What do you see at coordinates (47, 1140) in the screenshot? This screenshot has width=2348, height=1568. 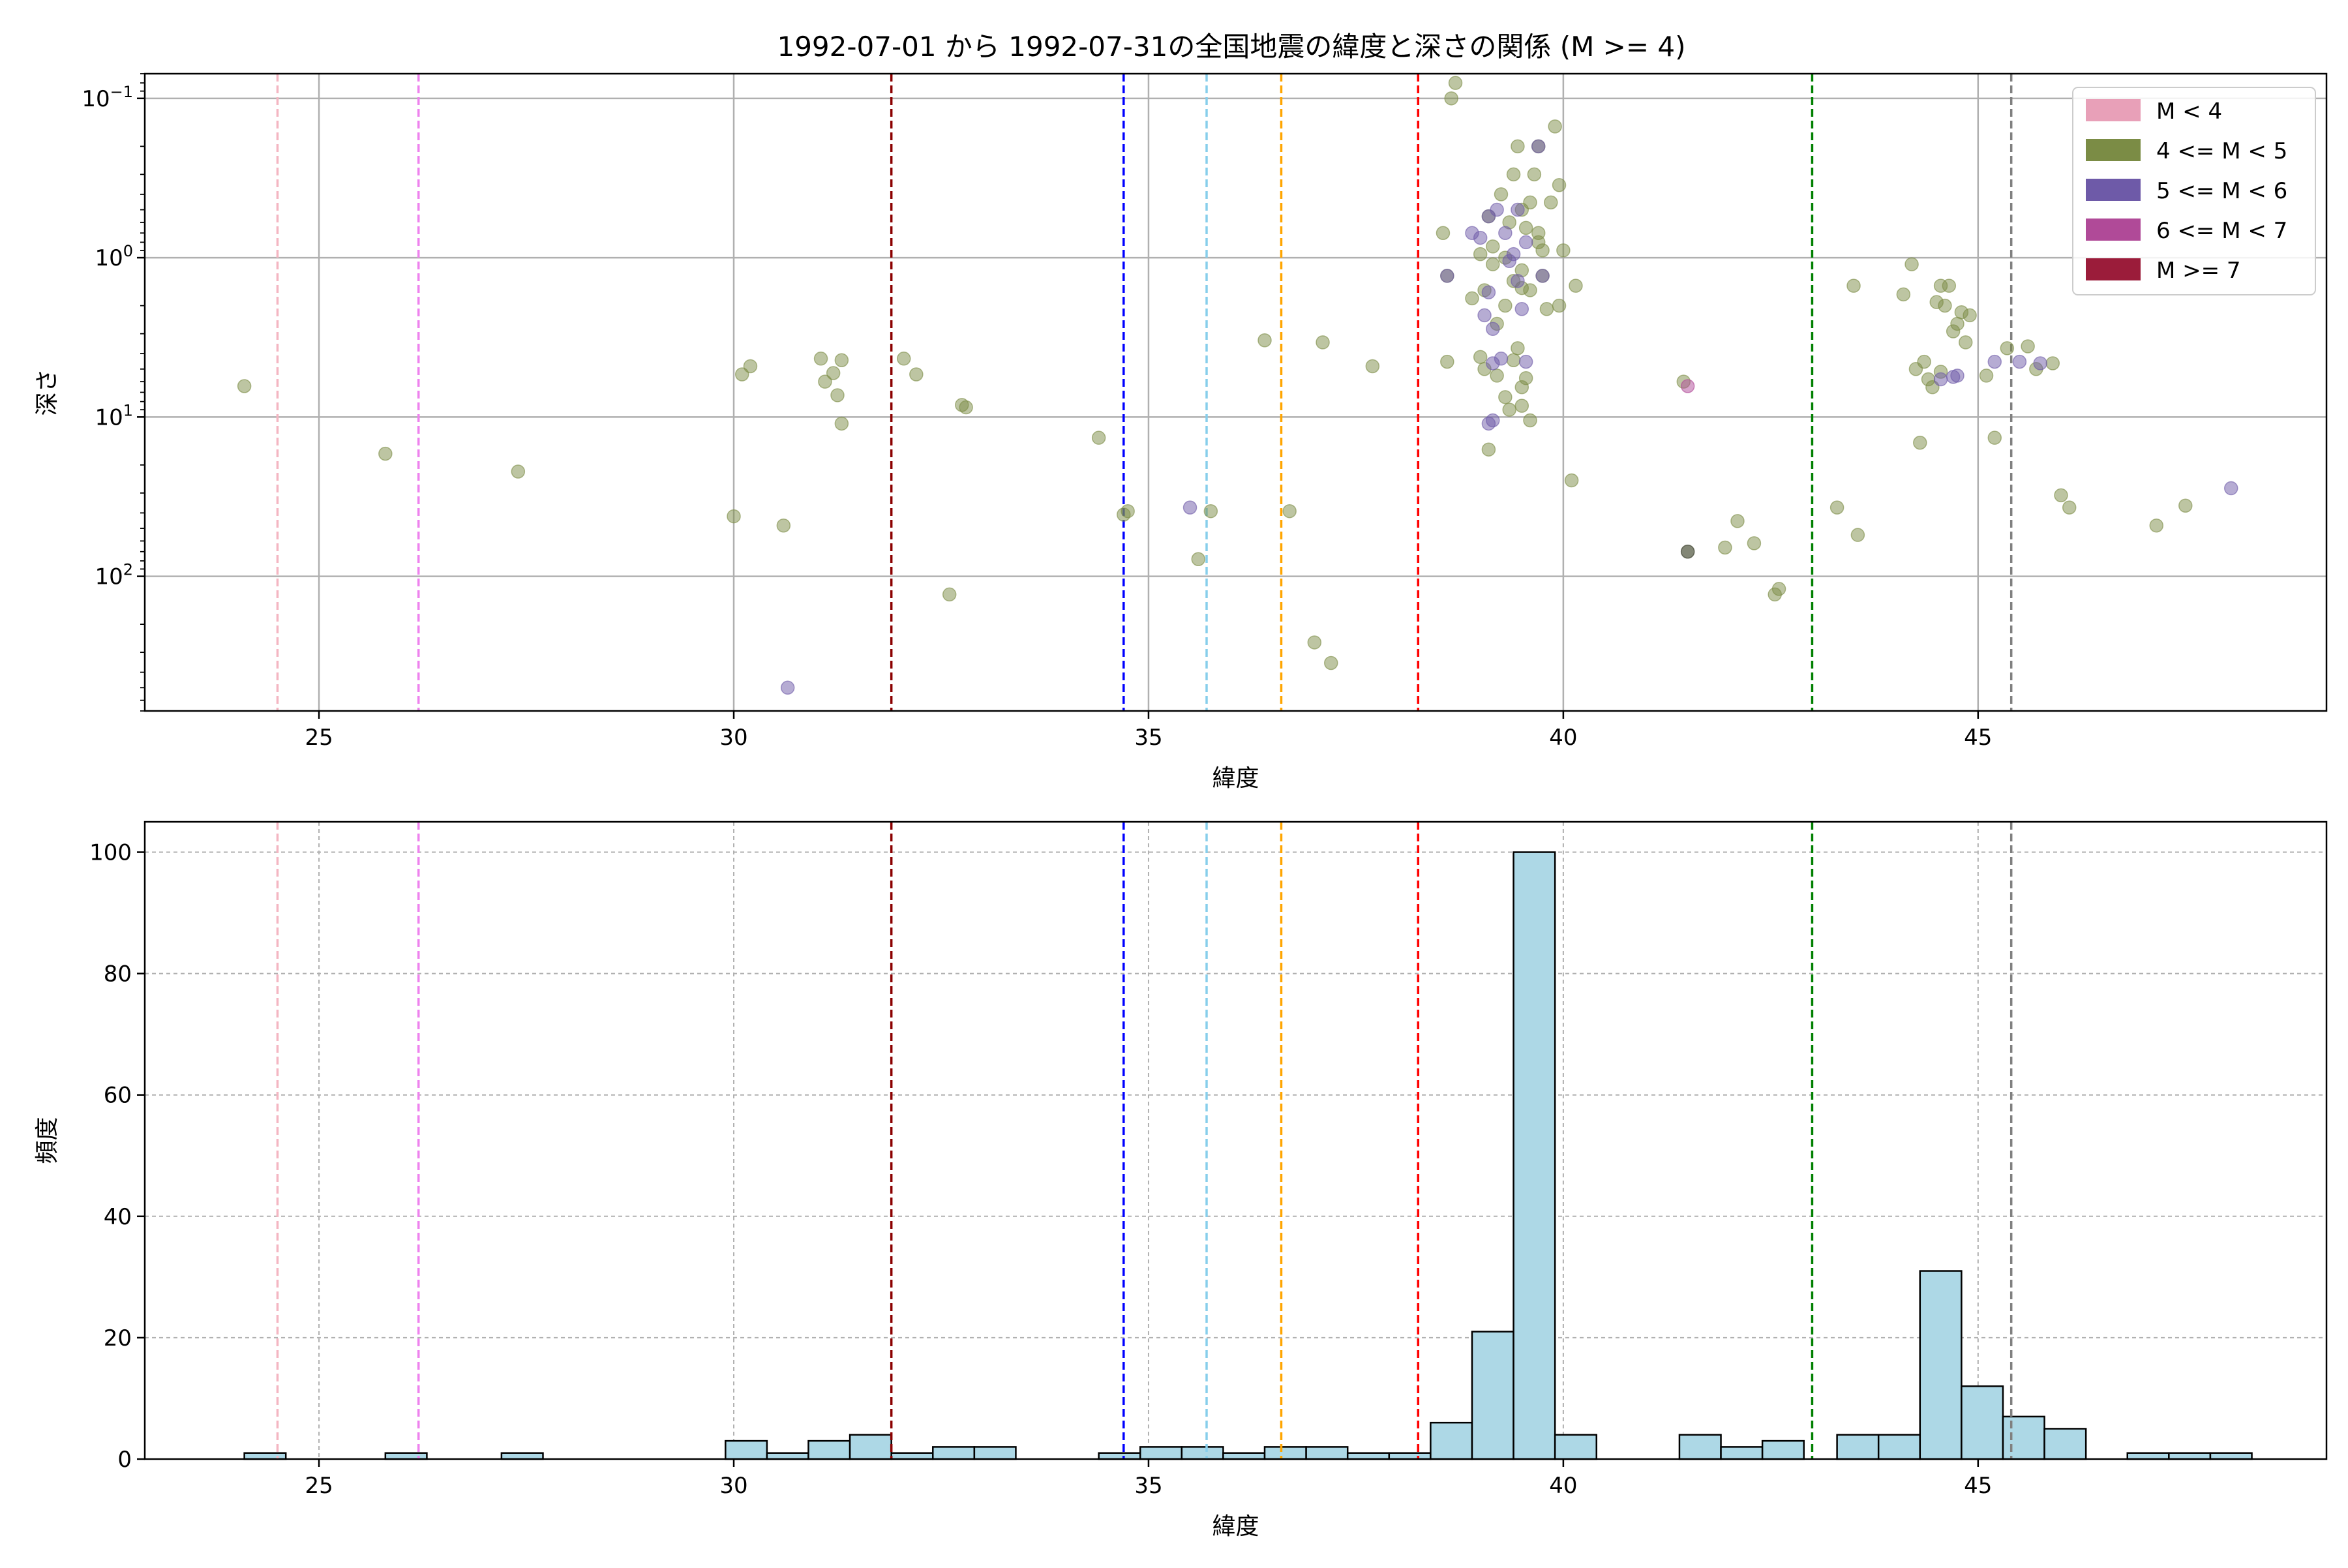 I see `y-axis-label: 頻度` at bounding box center [47, 1140].